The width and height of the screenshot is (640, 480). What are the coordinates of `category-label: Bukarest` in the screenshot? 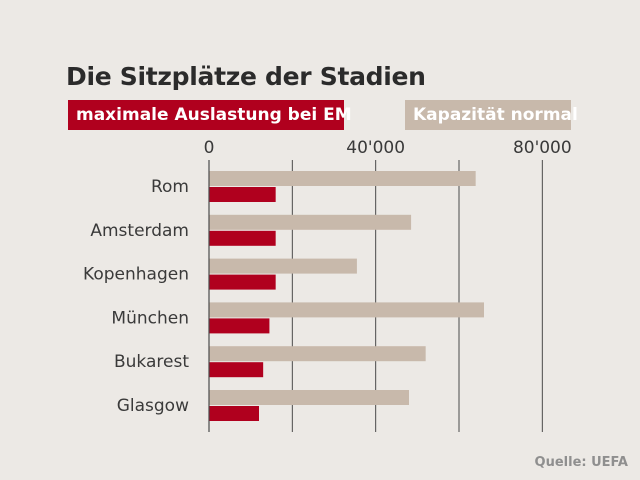 It's located at (151, 362).